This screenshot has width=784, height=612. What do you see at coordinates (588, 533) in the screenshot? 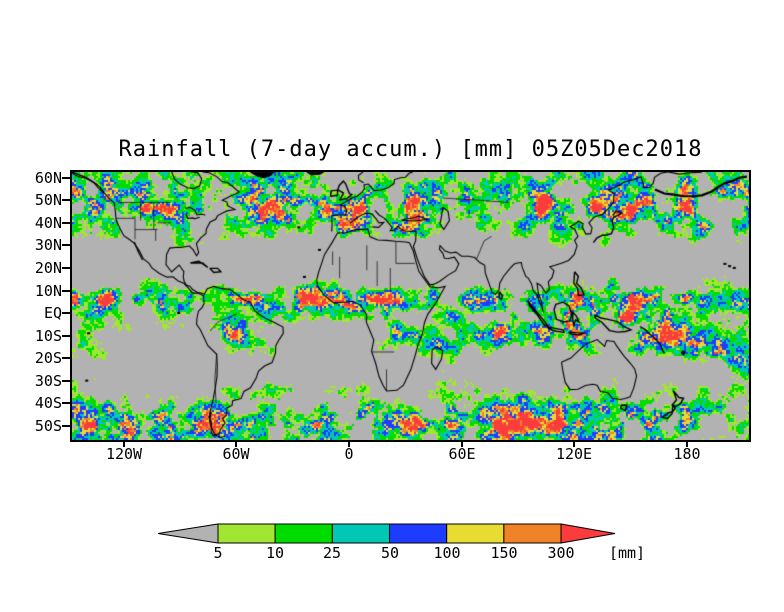
I see `colorbar-above-max-arrow` at bounding box center [588, 533].